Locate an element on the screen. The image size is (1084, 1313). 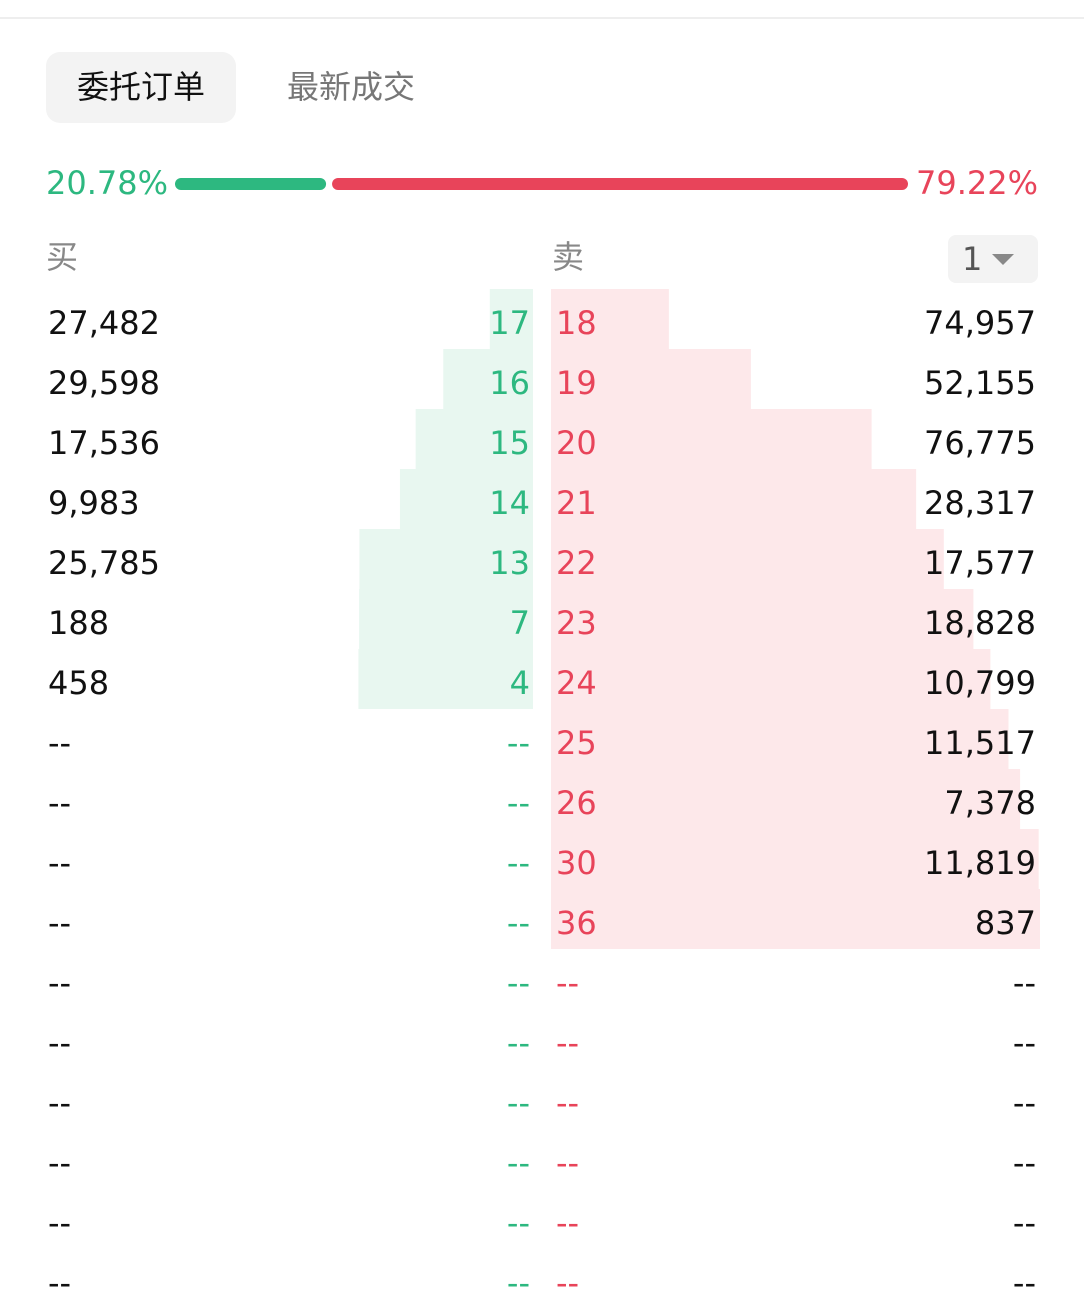
buy-price: 7 is located at coordinates (520, 623).